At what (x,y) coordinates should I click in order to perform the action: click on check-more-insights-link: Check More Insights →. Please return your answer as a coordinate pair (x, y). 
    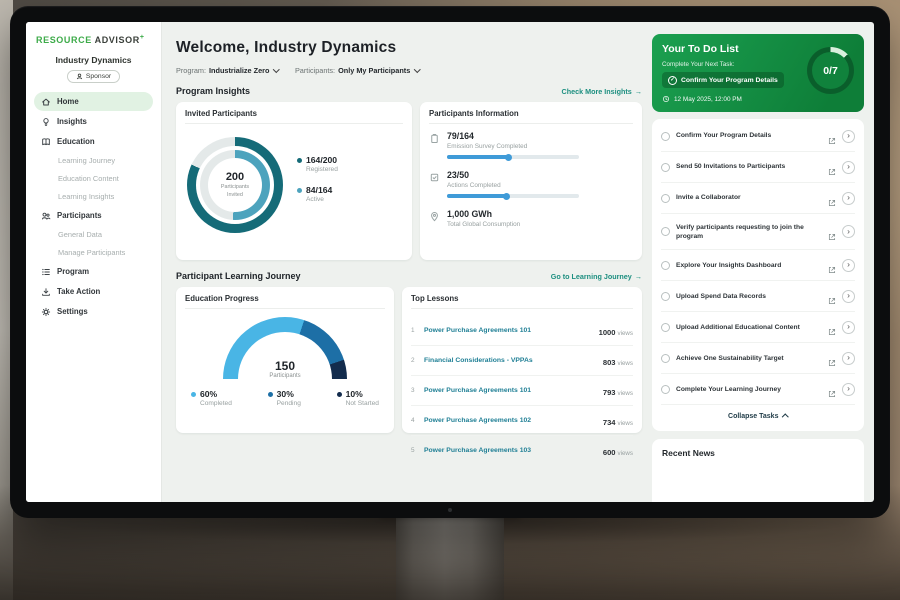
    Looking at the image, I should click on (601, 91).